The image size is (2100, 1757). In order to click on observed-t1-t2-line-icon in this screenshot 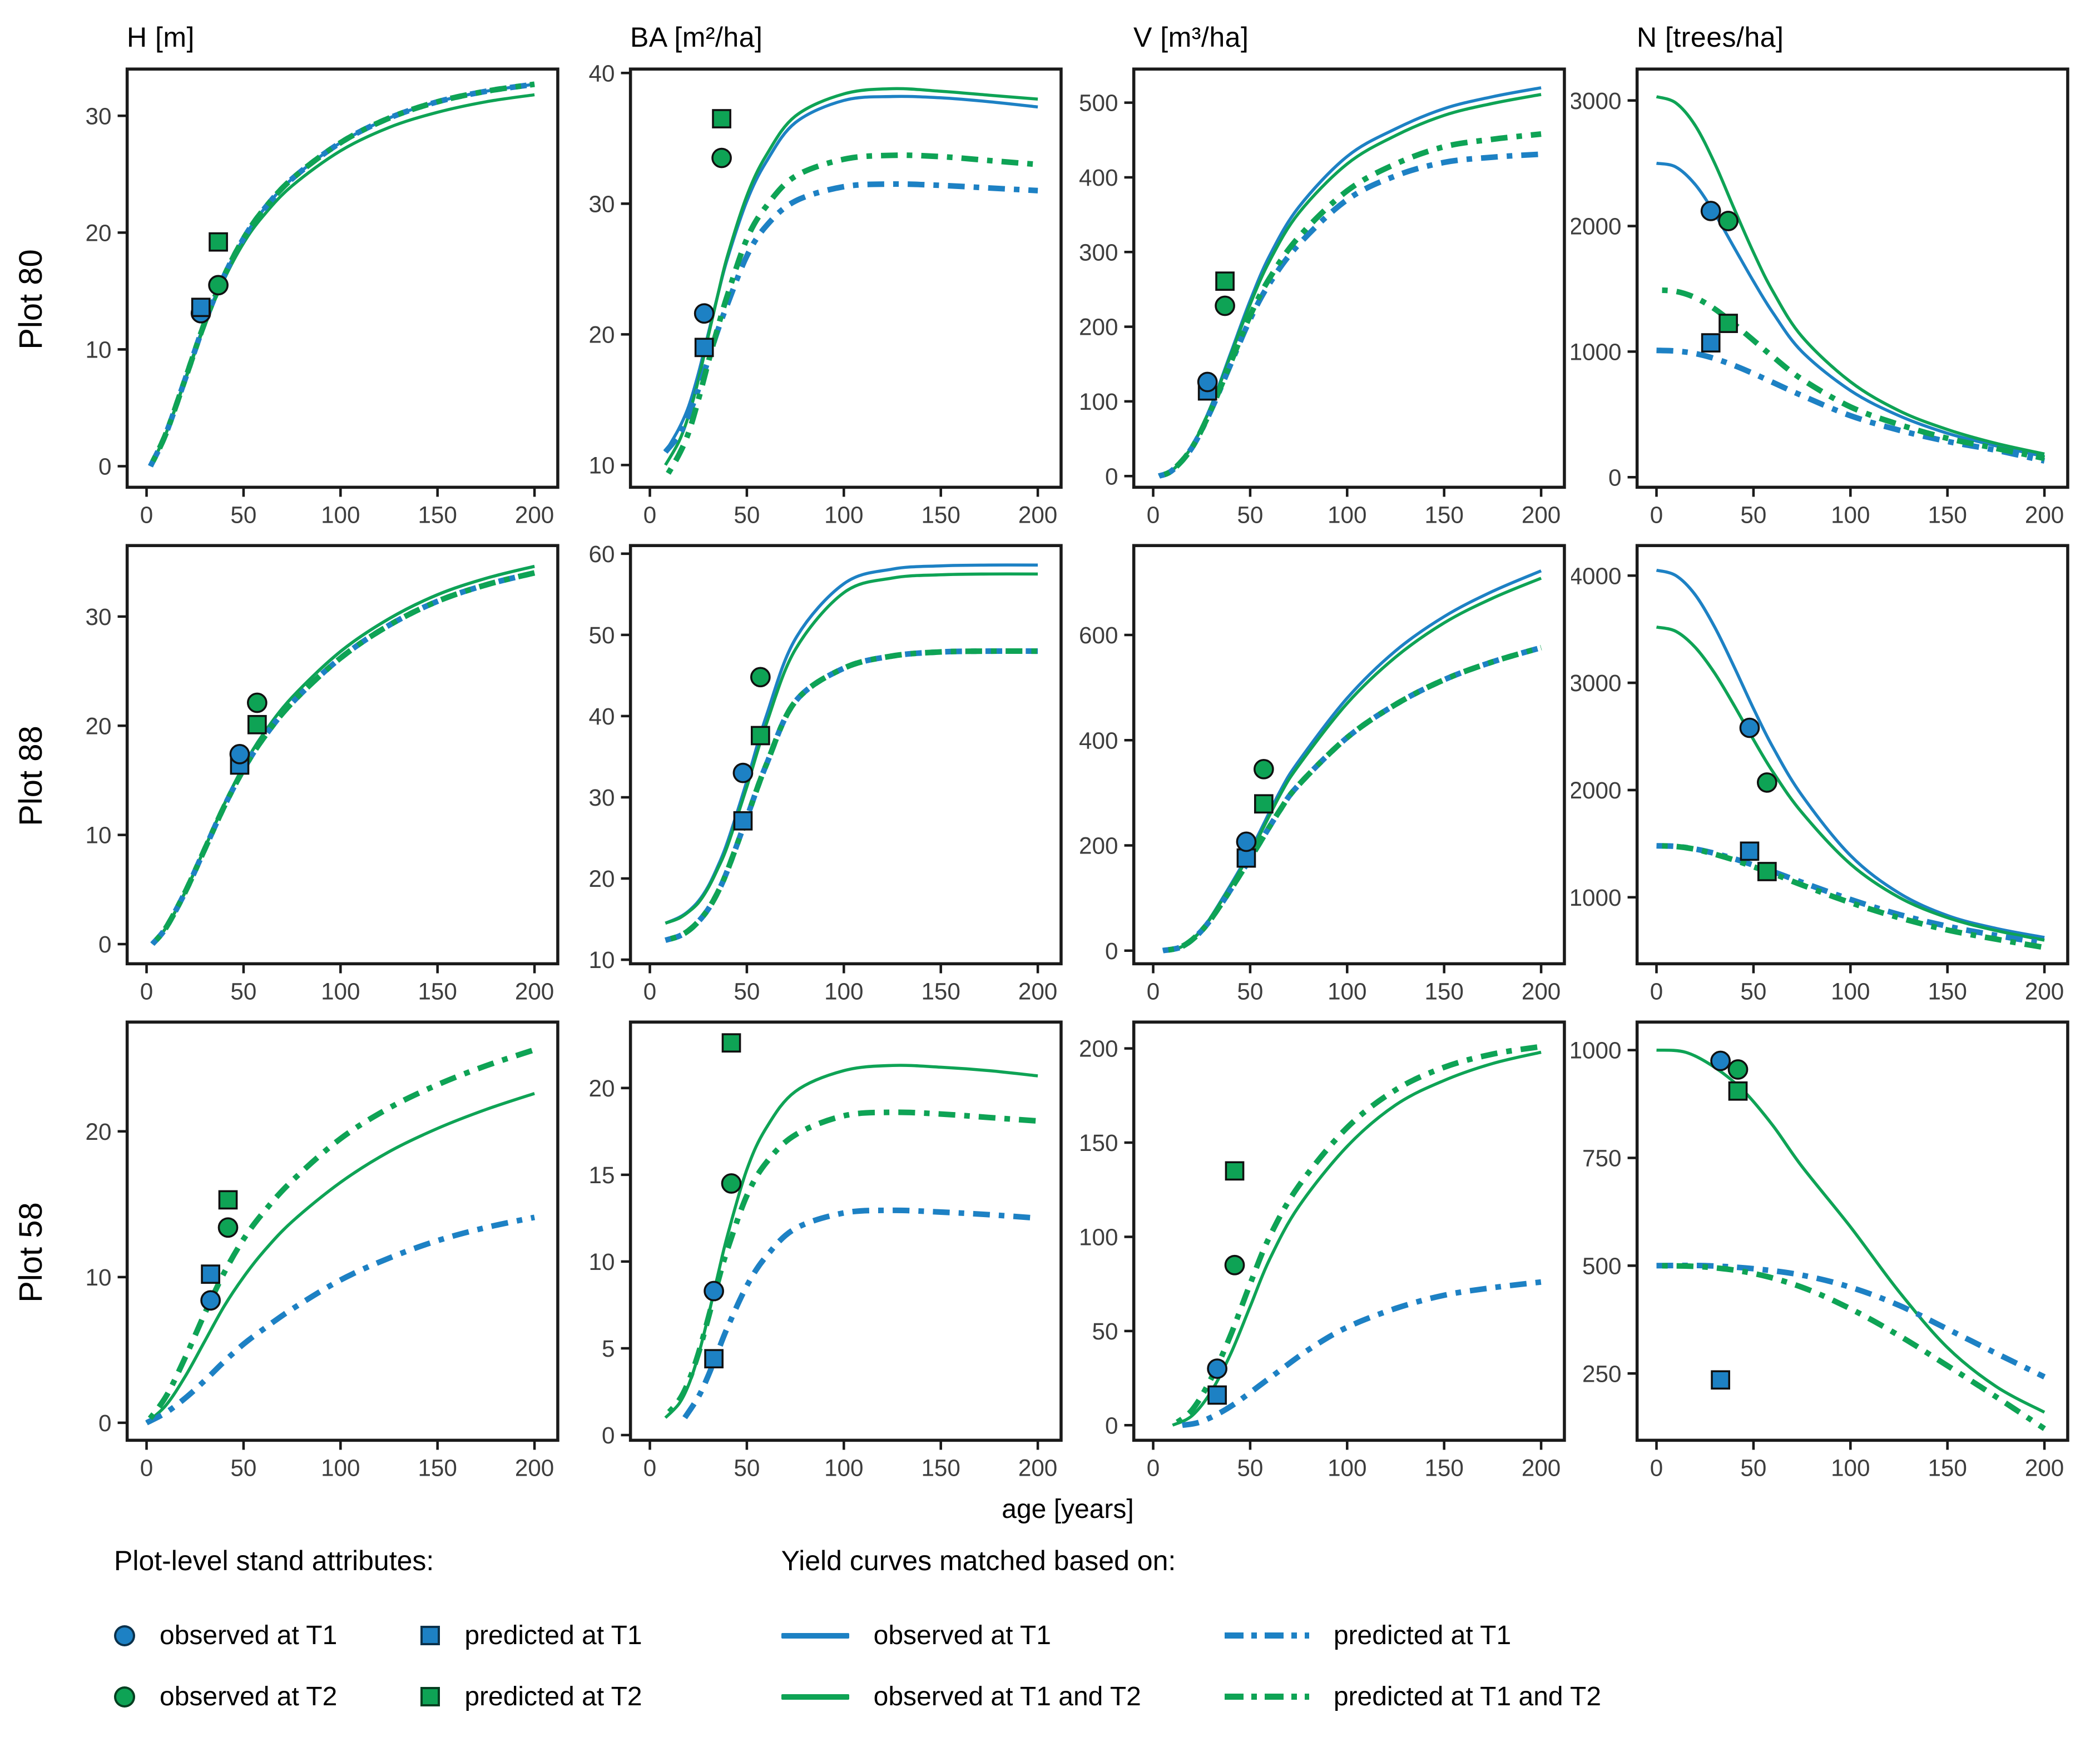, I will do `click(815, 1697)`.